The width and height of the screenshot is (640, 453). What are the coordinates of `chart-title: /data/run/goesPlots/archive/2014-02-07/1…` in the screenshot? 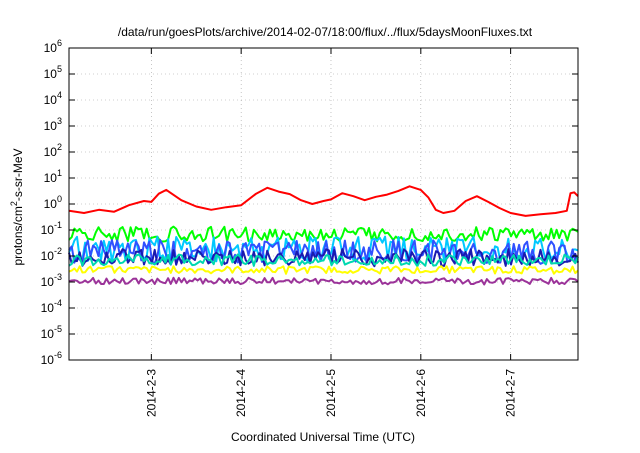 It's located at (325, 32).